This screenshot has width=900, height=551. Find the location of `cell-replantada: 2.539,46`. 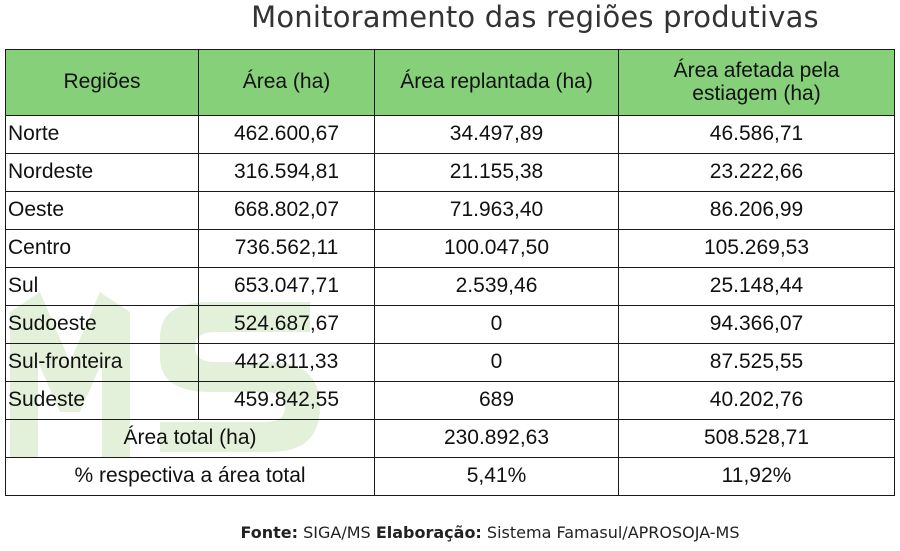

cell-replantada: 2.539,46 is located at coordinates (496, 286).